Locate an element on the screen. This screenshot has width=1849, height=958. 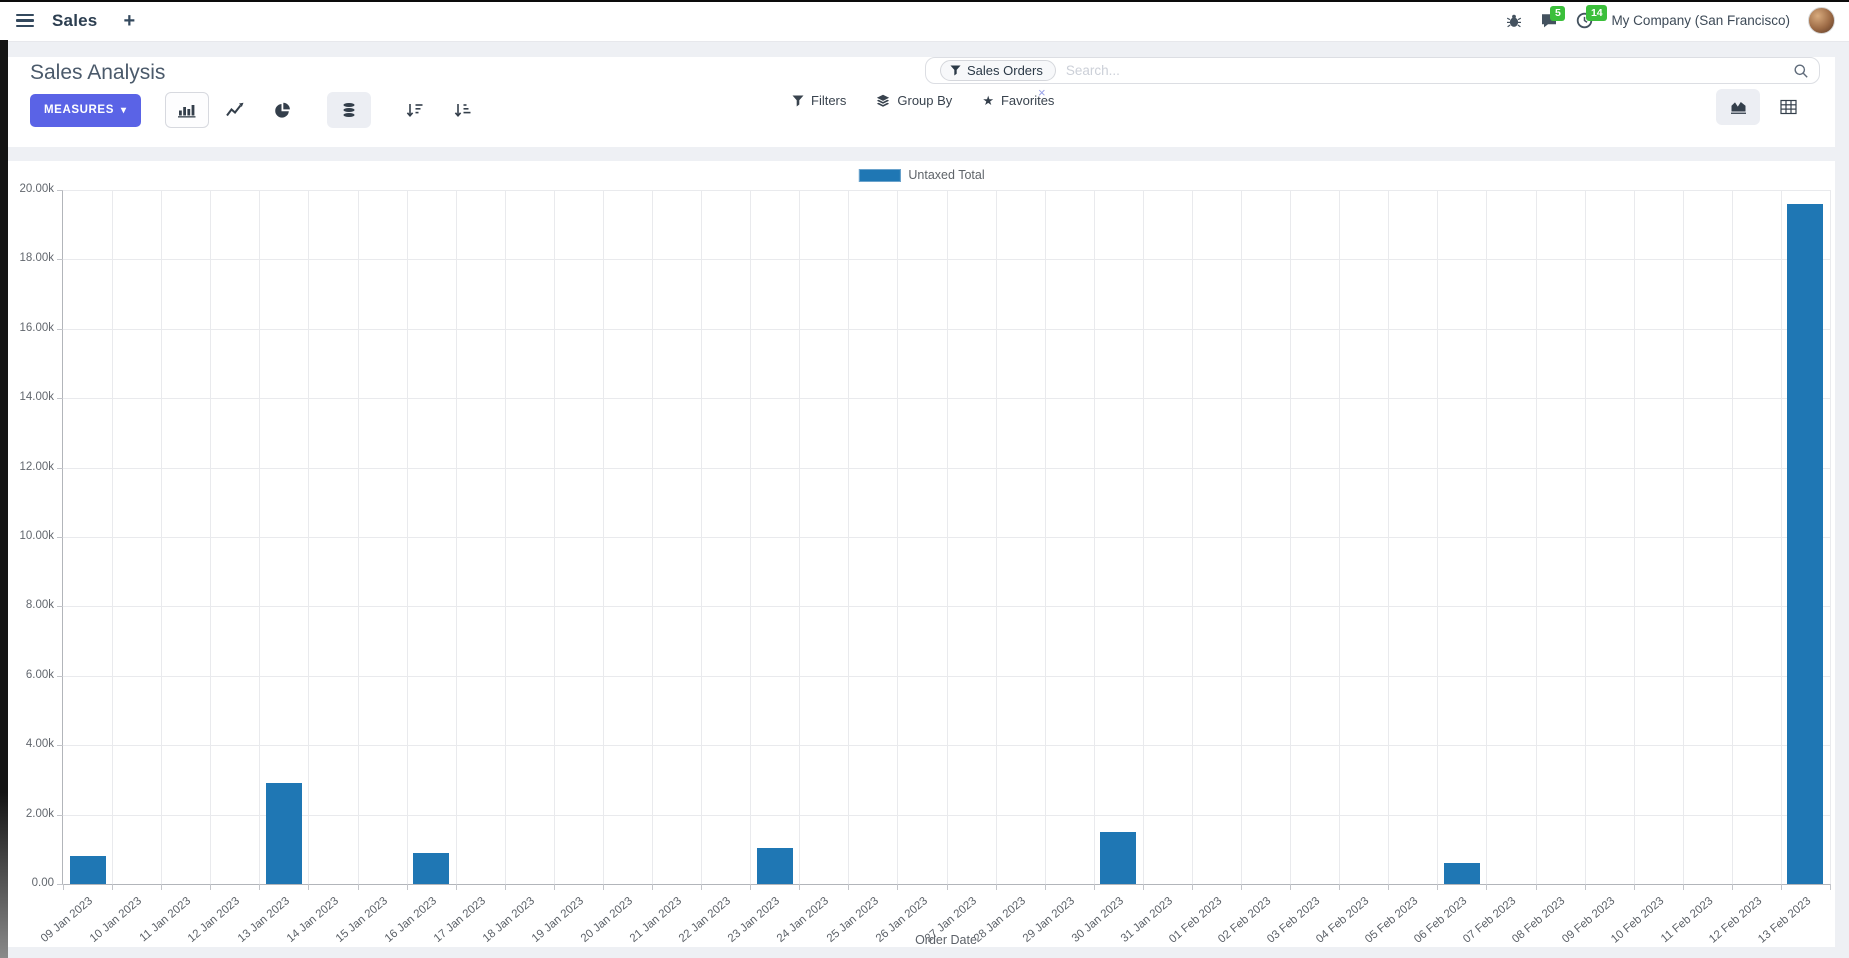
navbar-left: Sales + is located at coordinates (74, 21).